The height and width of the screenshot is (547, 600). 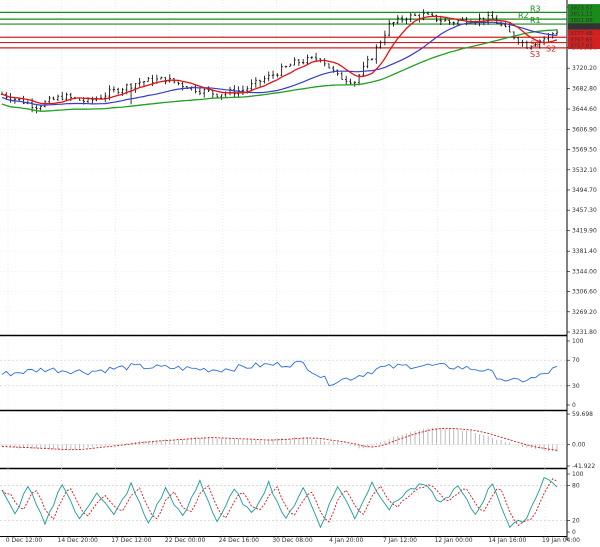 I want to click on y-tick-label-6: 3569.50, so click(x=584, y=150).